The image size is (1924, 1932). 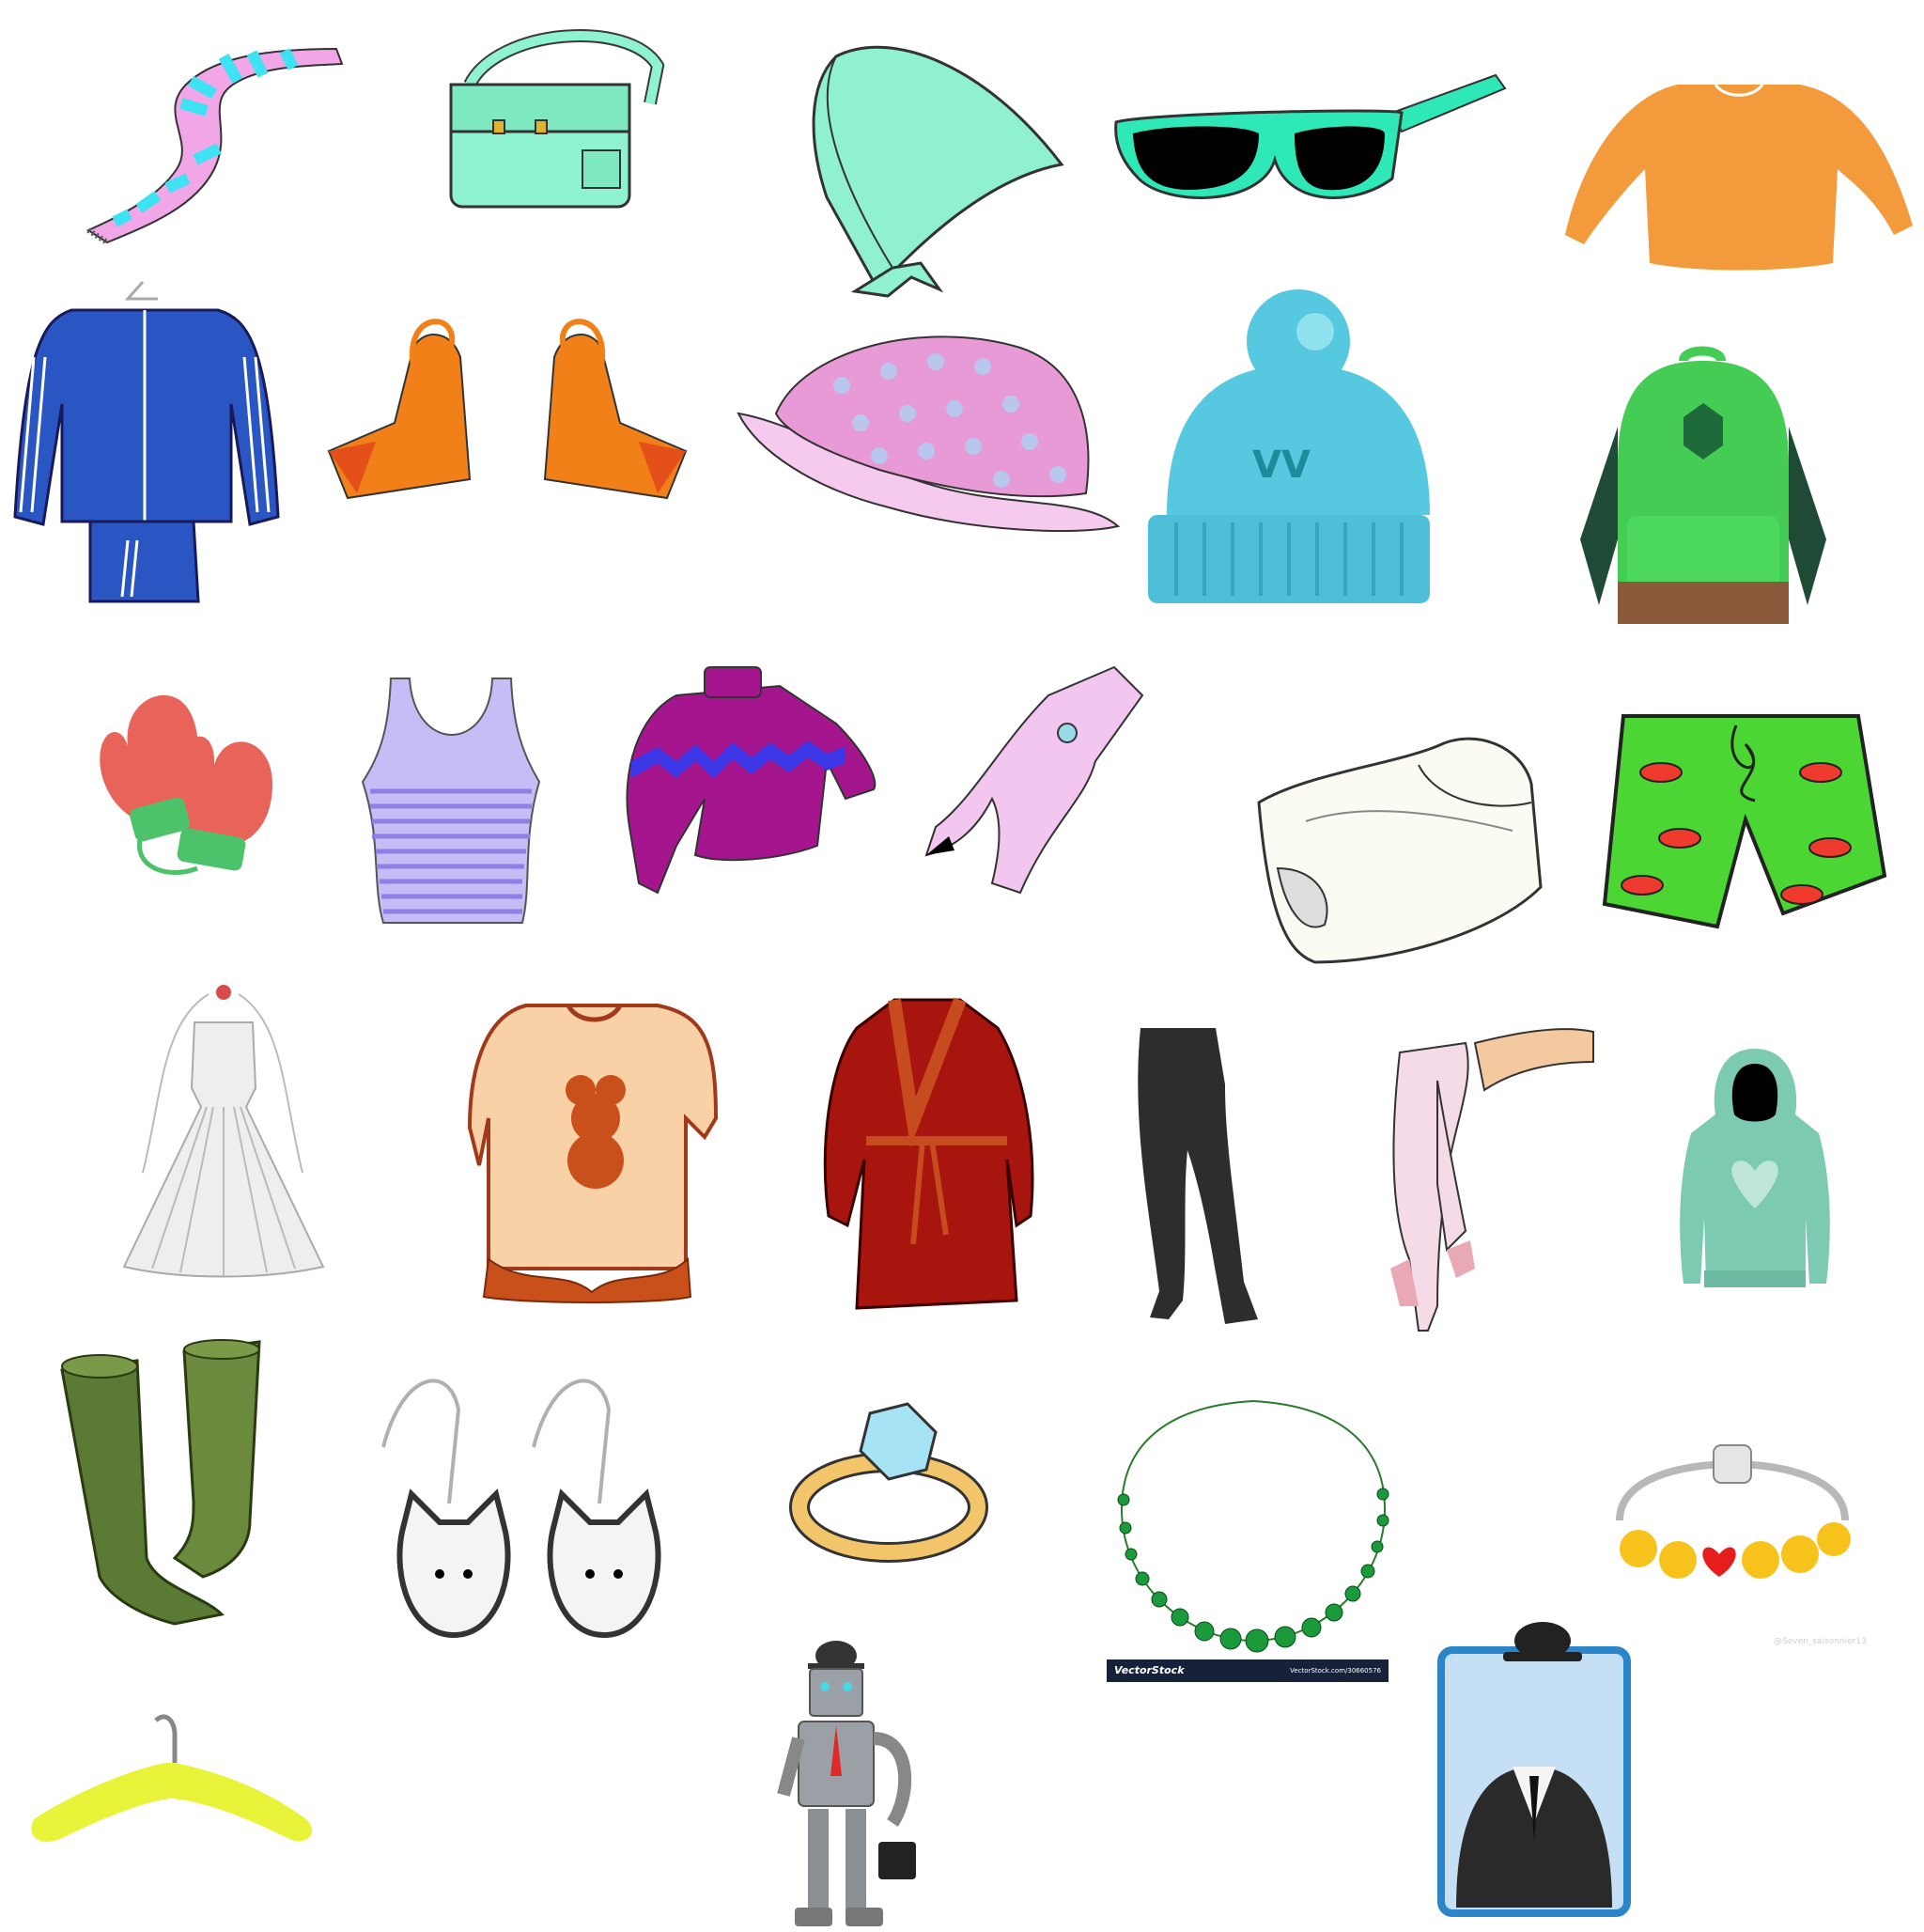 I want to click on emerald-necklace-icon, so click(x=1253, y=1526).